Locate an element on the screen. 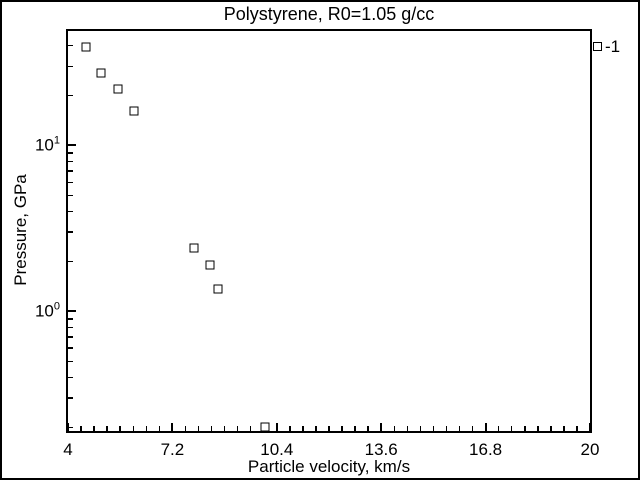  legend-square-marker-icon is located at coordinates (597, 46).